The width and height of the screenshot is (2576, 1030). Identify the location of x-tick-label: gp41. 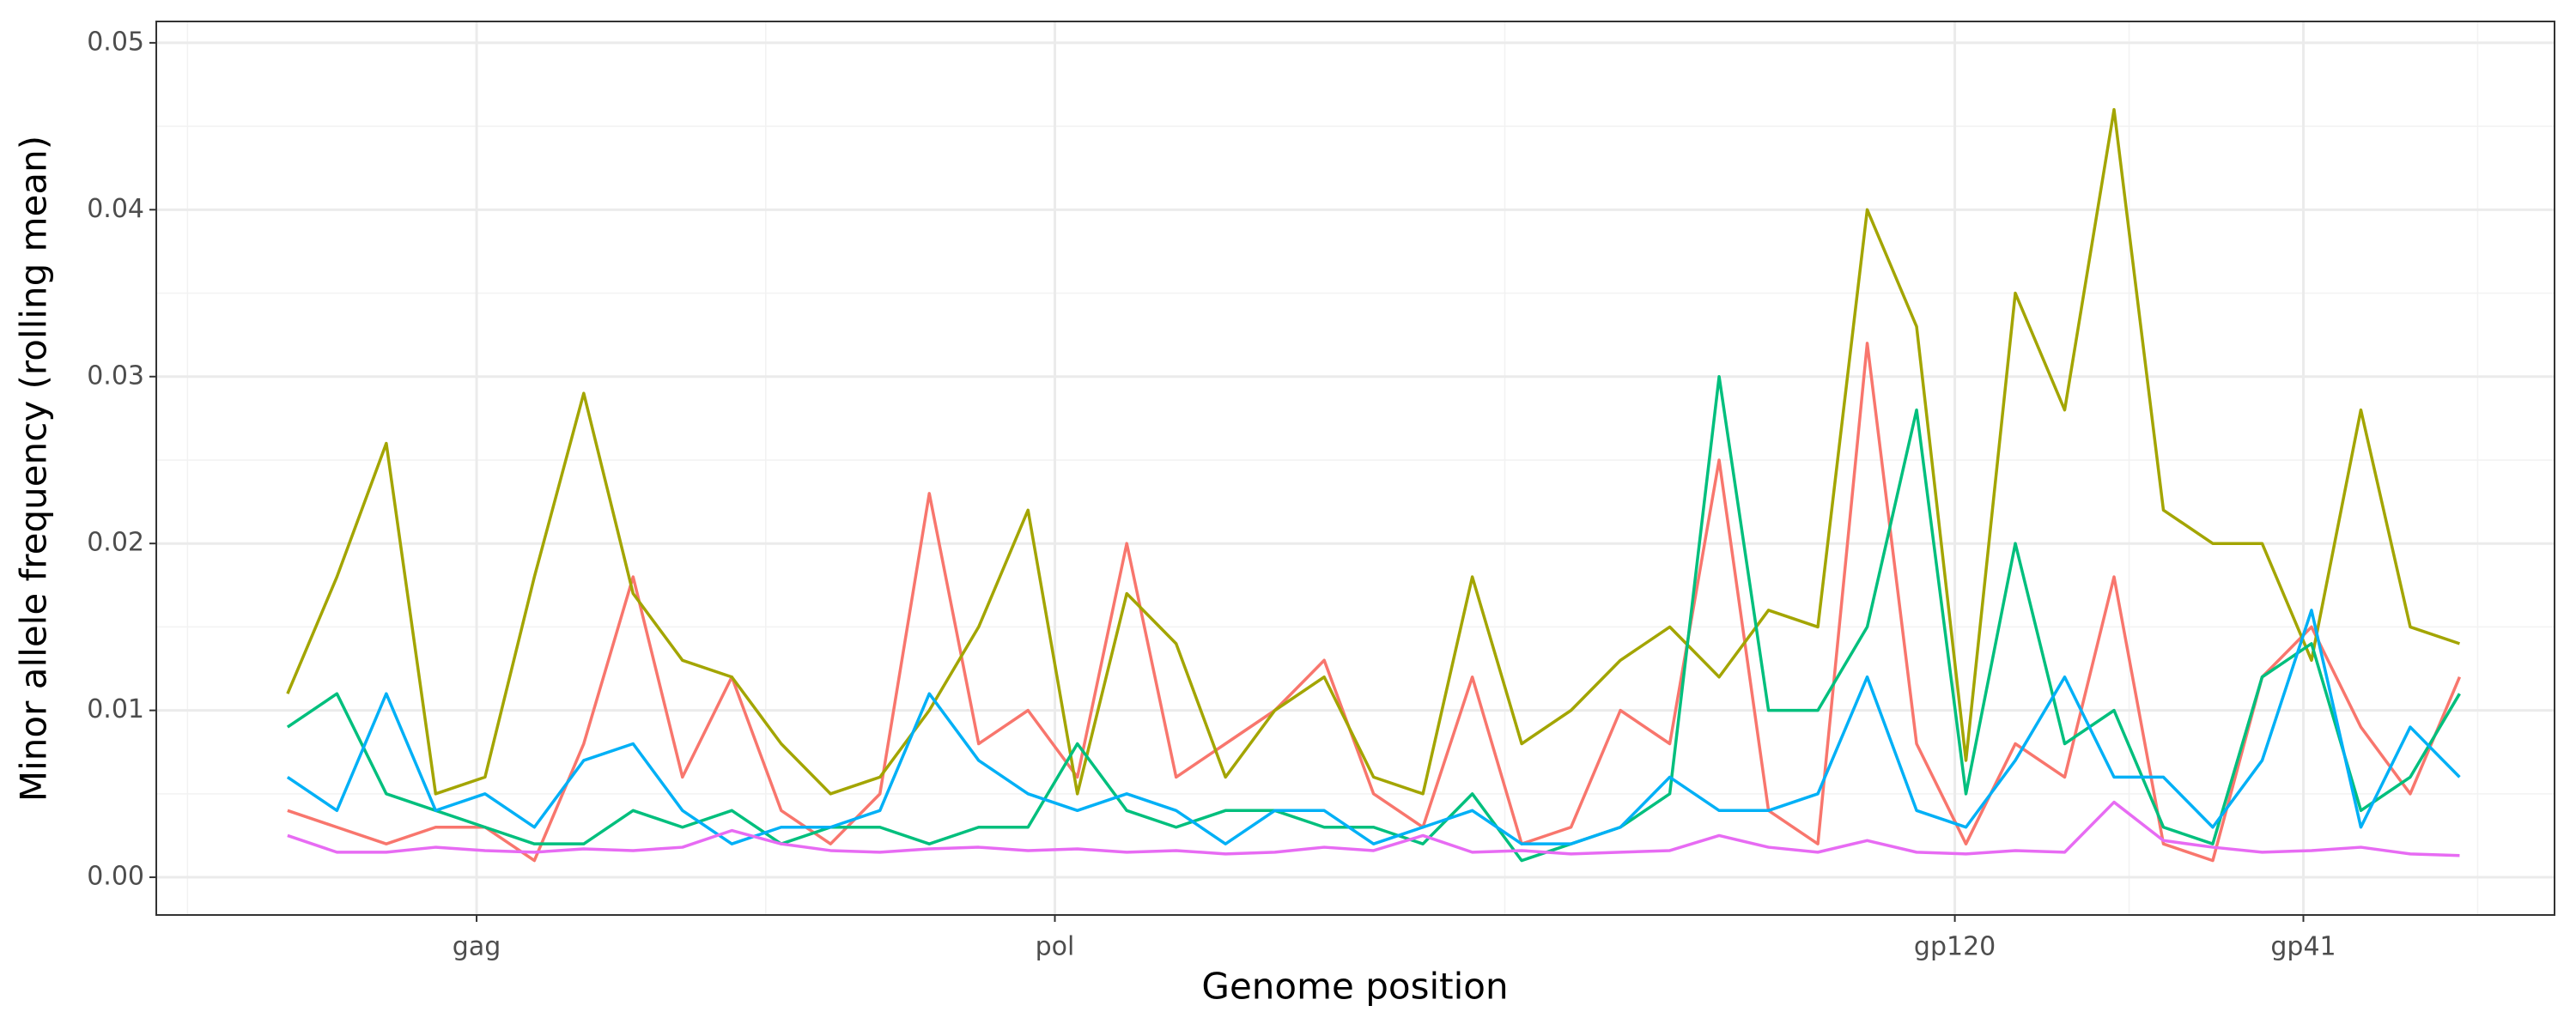
(2303, 947).